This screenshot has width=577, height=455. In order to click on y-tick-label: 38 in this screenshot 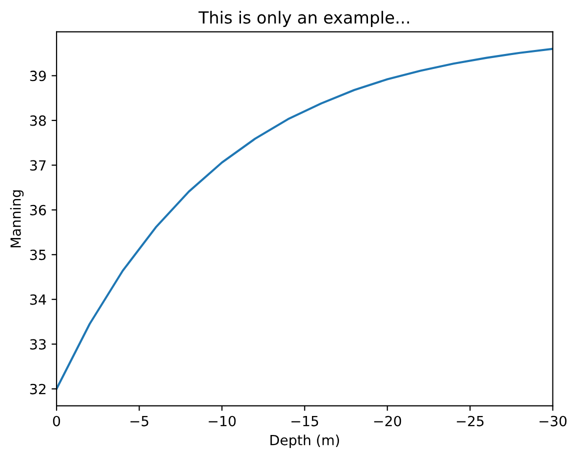, I will do `click(38, 120)`.